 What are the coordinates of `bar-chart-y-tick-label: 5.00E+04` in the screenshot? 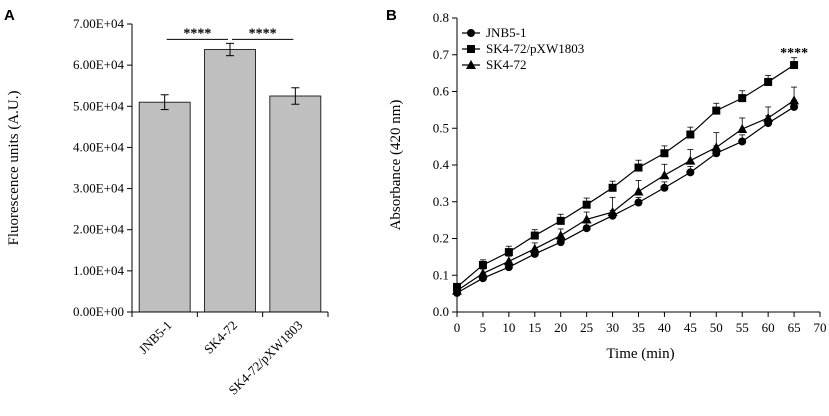 It's located at (99, 105).